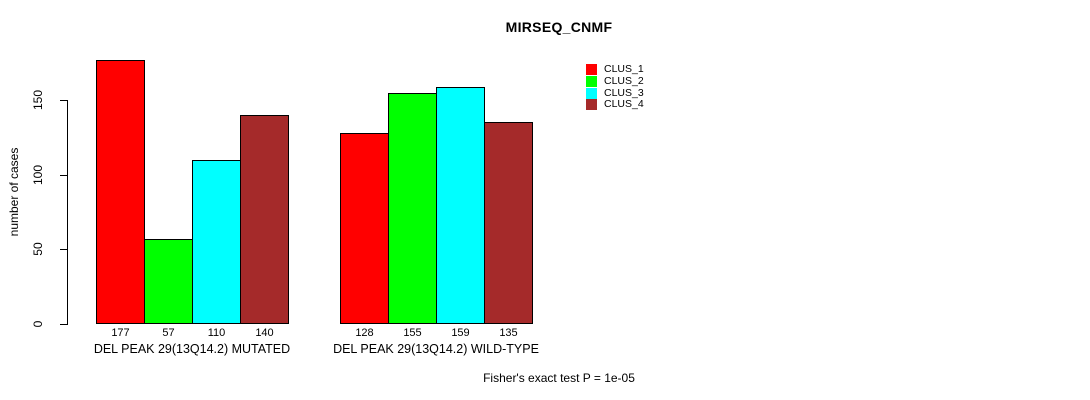 Image resolution: width=1090 pixels, height=400 pixels. I want to click on bar-value-label: 128, so click(364, 333).